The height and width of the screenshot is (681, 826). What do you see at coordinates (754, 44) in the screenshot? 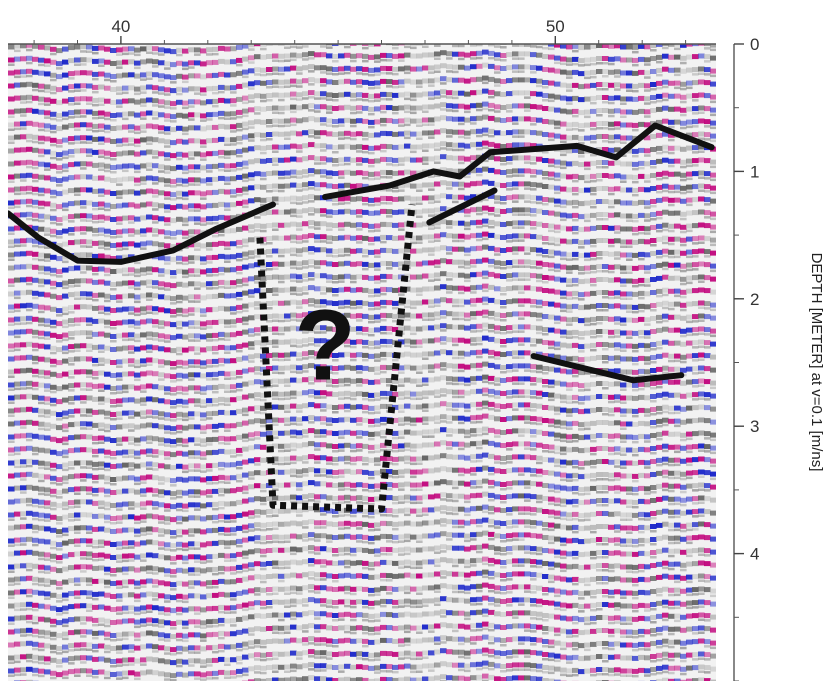
I see `y-tick-label: 0` at bounding box center [754, 44].